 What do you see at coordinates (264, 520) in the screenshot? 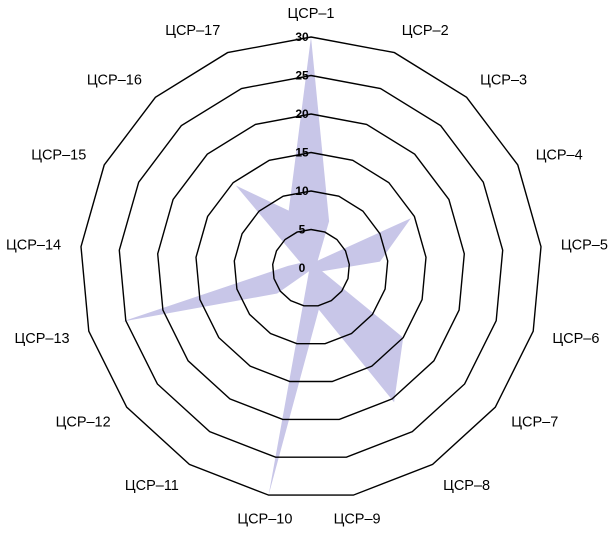
I see `category-label-10: ЦСР–10` at bounding box center [264, 520].